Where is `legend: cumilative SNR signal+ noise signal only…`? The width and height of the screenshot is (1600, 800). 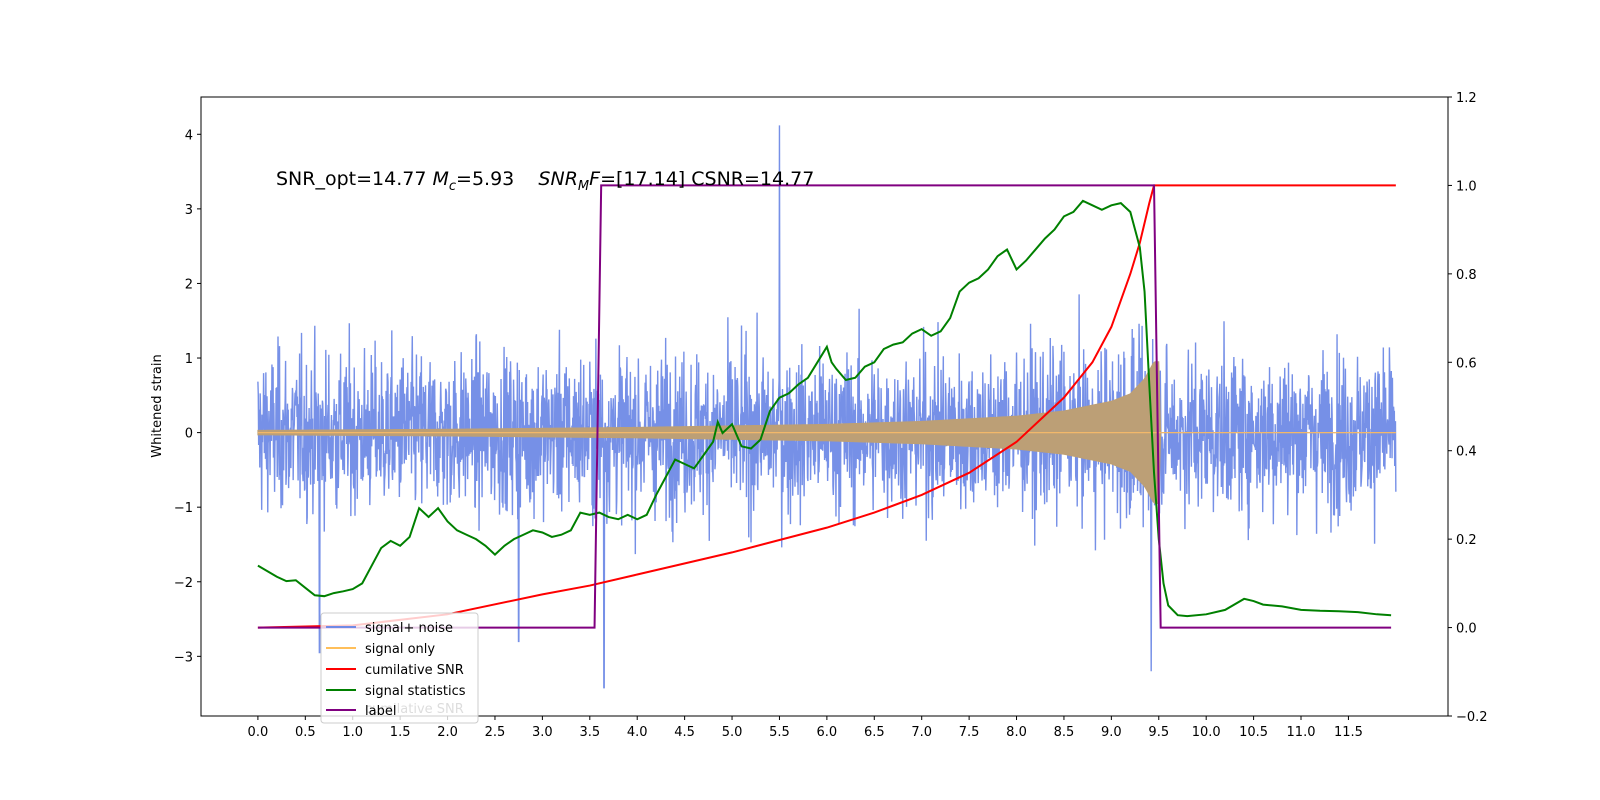
legend: cumilative SNR signal+ noise signal only… is located at coordinates (399, 668).